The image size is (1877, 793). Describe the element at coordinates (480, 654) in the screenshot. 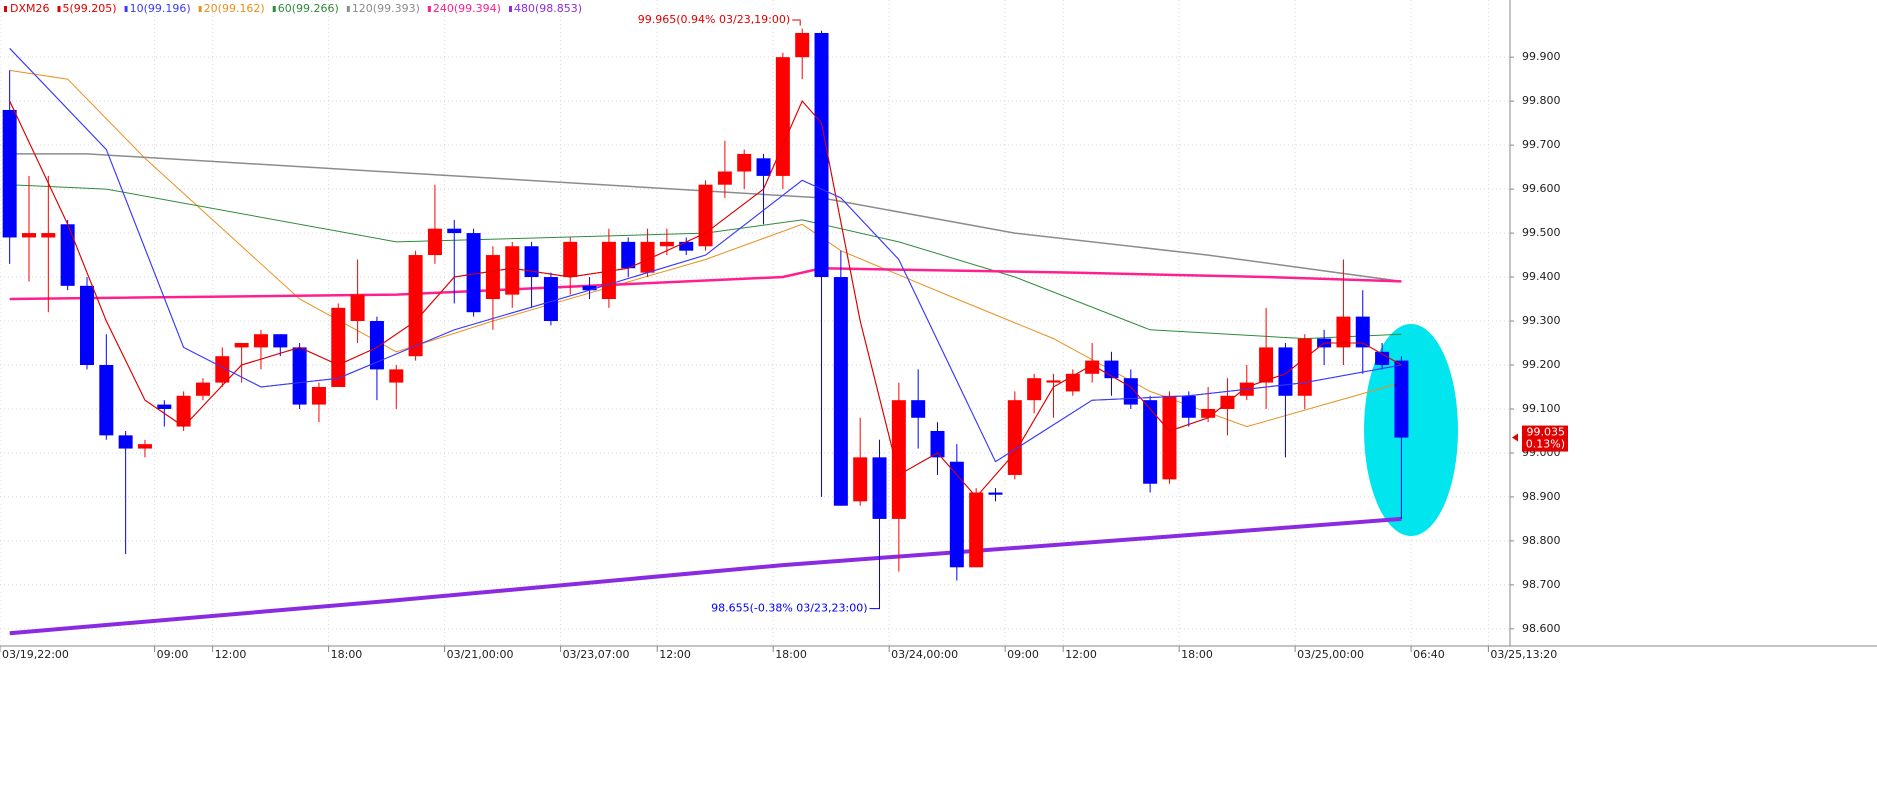

I see `x-tick-label: 03/21,00:00` at that location.